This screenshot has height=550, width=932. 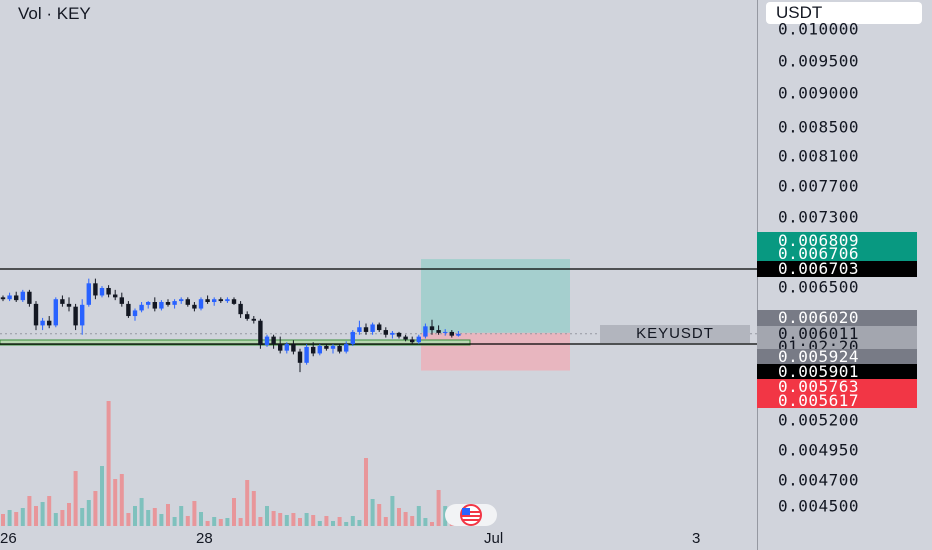 What do you see at coordinates (837, 269) in the screenshot?
I see `horizontal-line-tag: 0.006703` at bounding box center [837, 269].